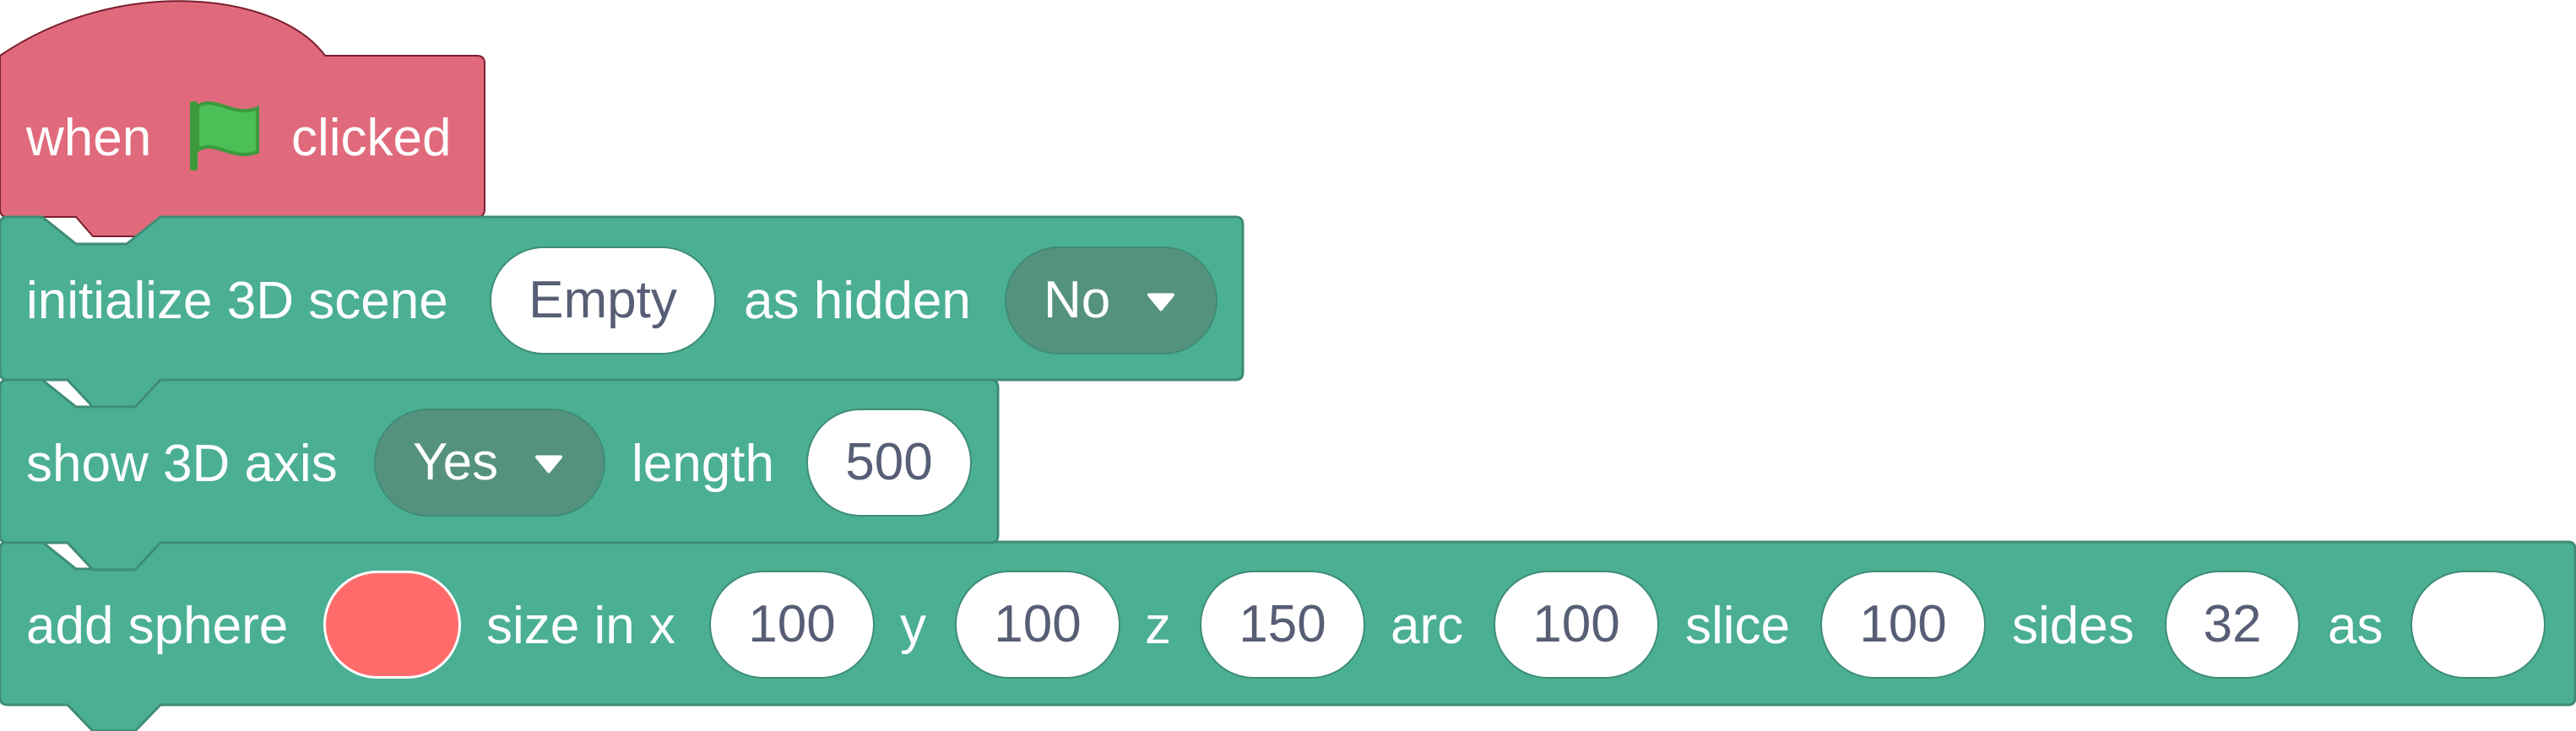  What do you see at coordinates (89, 138) in the screenshot?
I see `when-label: when` at bounding box center [89, 138].